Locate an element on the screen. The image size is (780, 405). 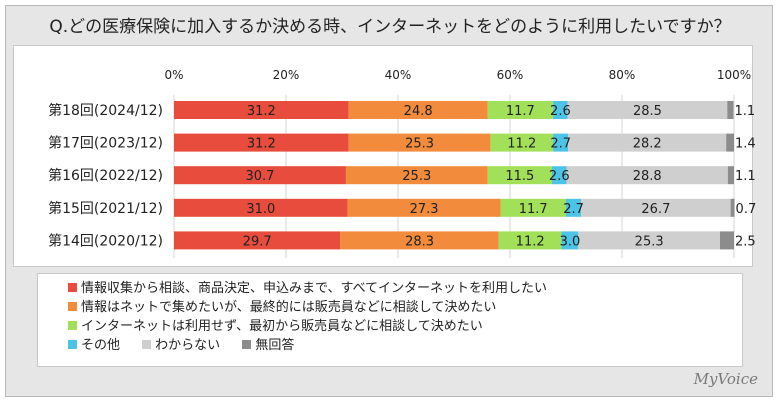
data-label: 27.3 is located at coordinates (424, 209).